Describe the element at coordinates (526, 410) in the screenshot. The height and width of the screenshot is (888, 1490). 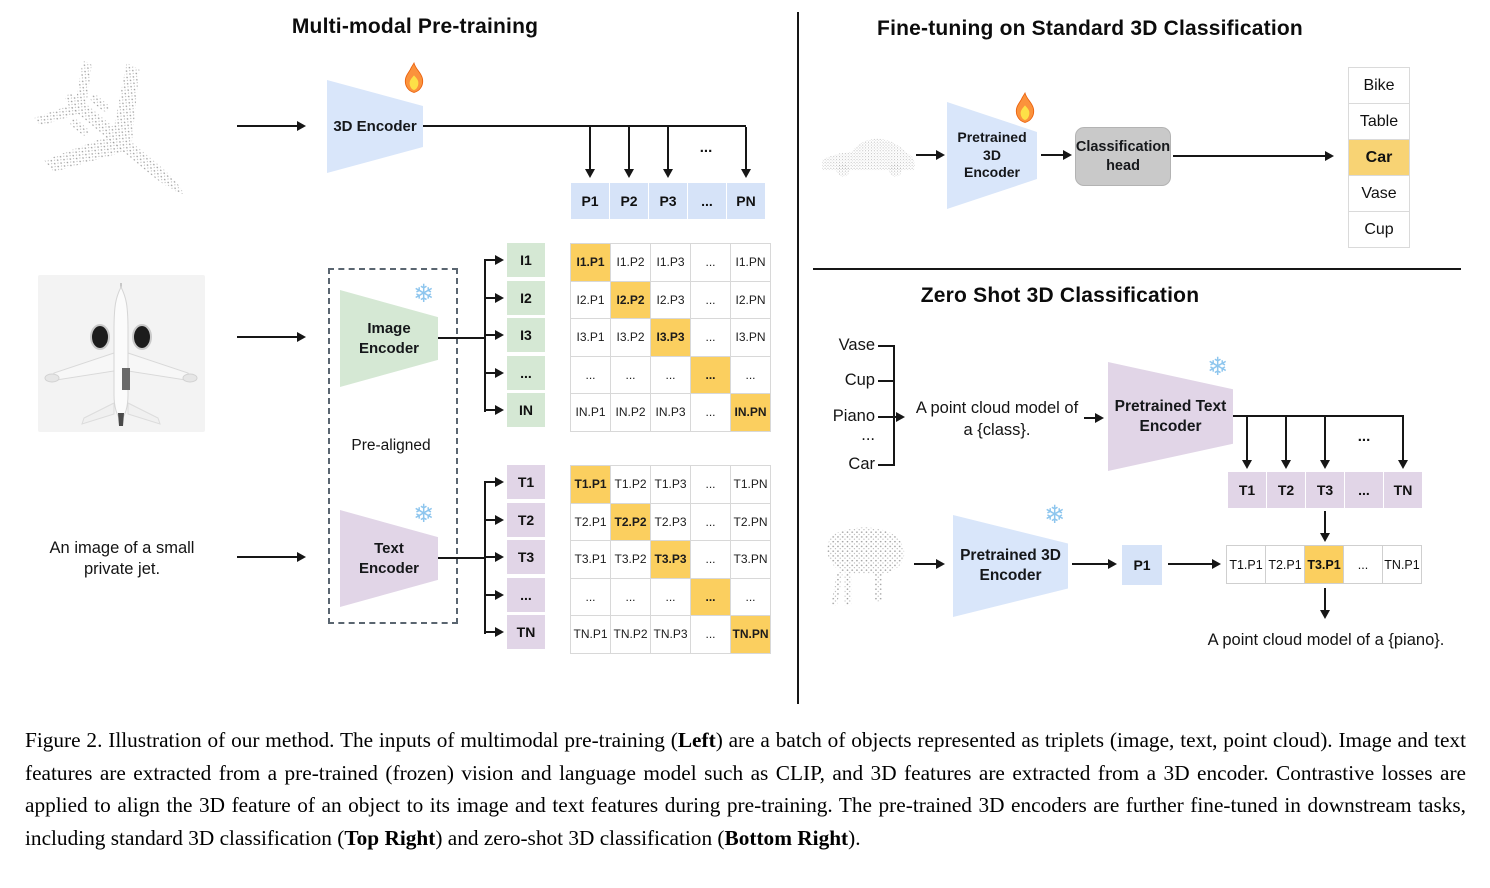
I see `image-feature-cell: IN` at that location.